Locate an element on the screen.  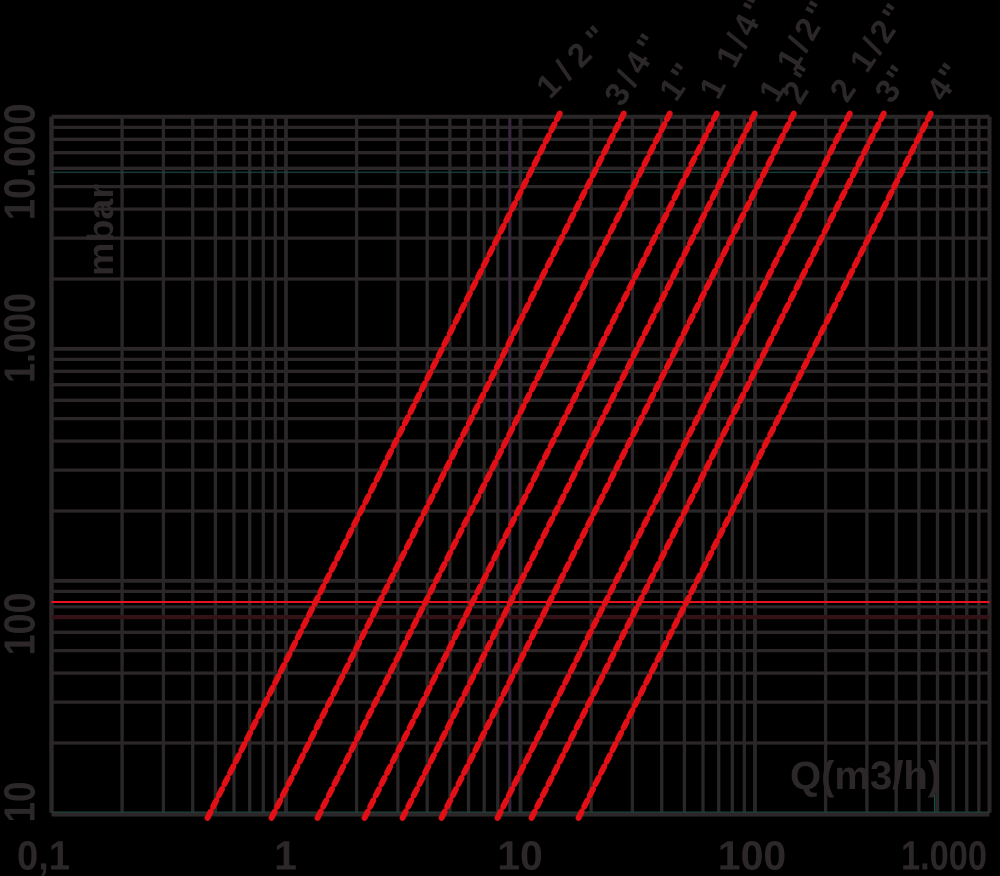
svg-text: 1 is located at coordinates (285, 854).